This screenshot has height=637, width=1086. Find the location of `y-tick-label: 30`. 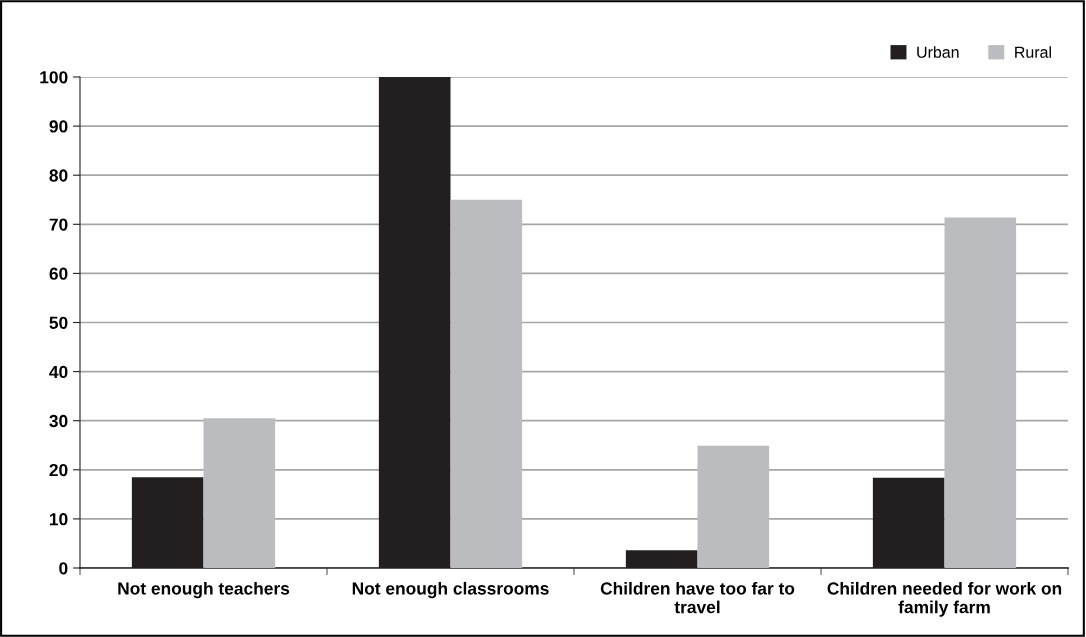

y-tick-label: 30 is located at coordinates (58, 421).